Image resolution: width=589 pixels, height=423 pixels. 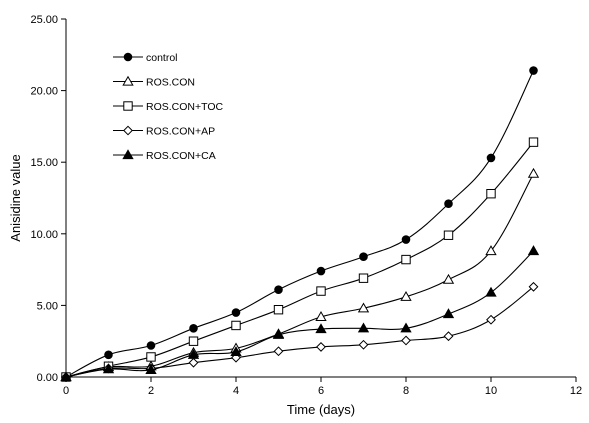 I want to click on x-tick-label: 10, so click(x=491, y=391).